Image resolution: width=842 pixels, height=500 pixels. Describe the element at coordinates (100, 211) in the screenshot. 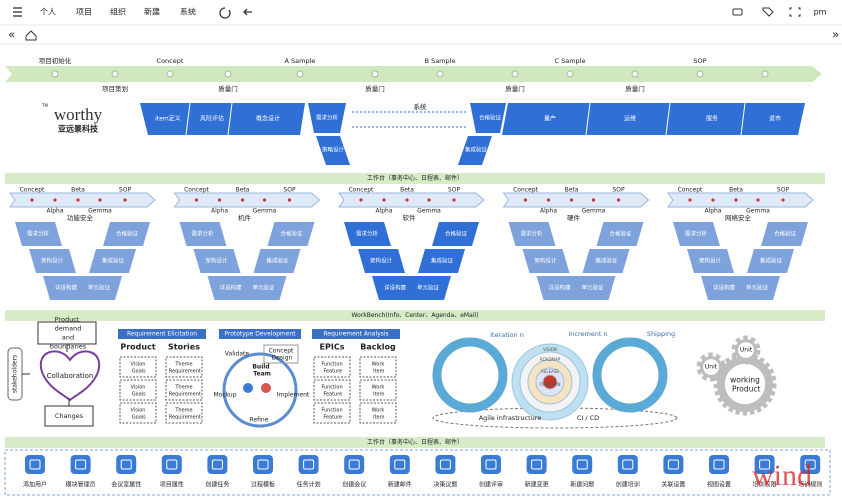

I see `v-subphase: Gemma` at that location.